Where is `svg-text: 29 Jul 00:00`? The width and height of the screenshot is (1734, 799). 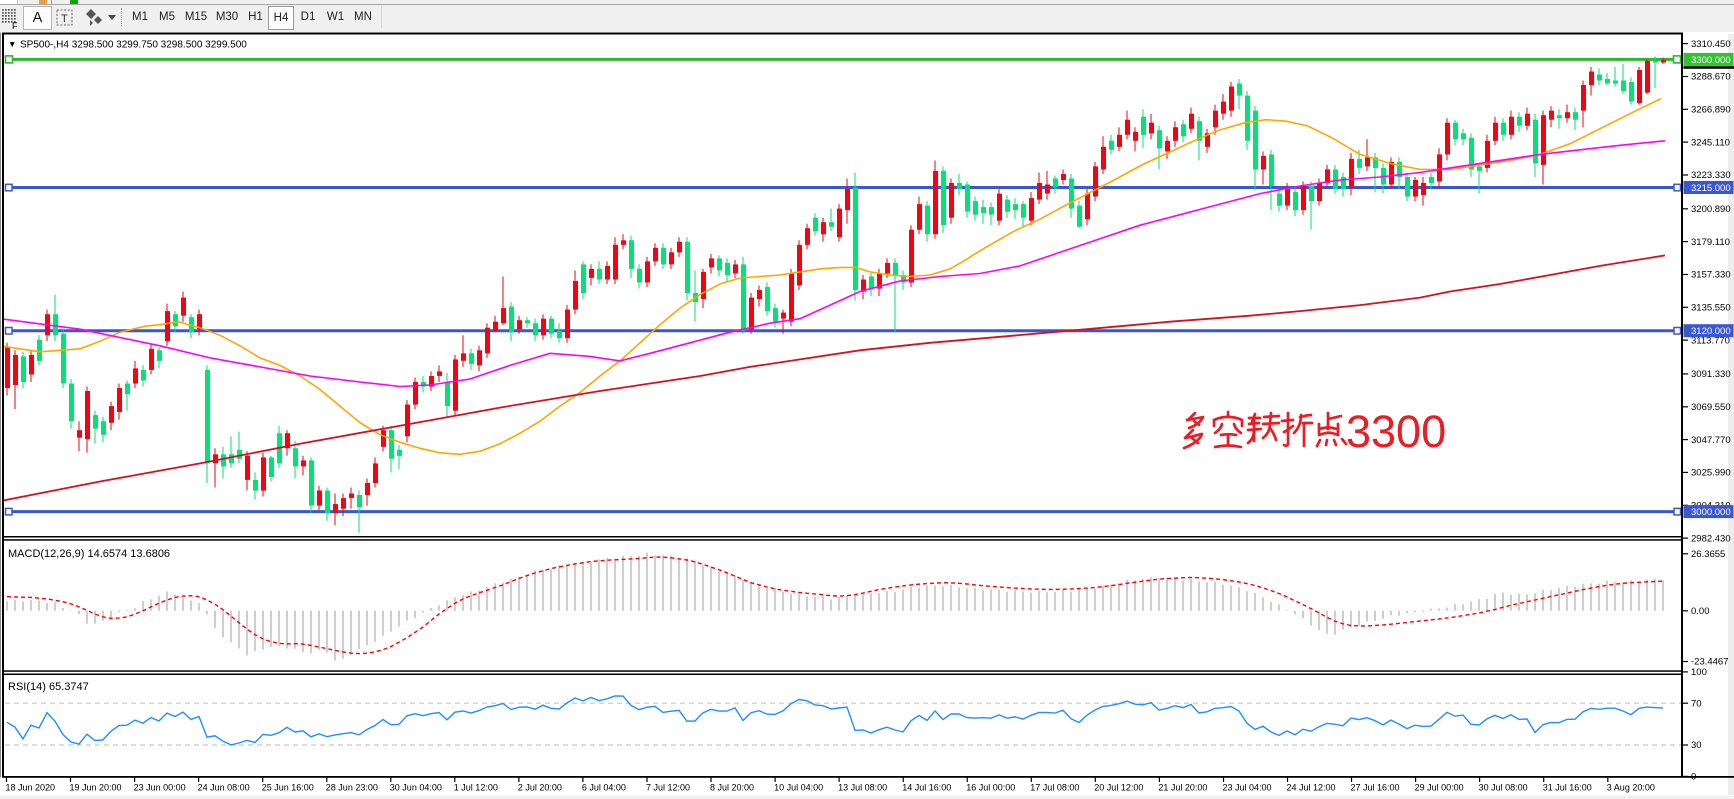 svg-text: 29 Jul 00:00 is located at coordinates (1439, 788).